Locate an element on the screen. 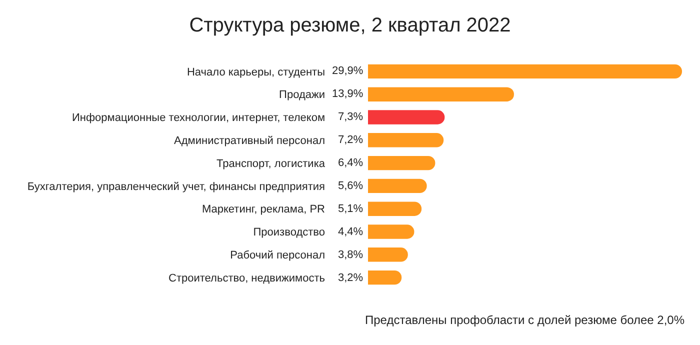  data-label: 5,1% is located at coordinates (351, 209).